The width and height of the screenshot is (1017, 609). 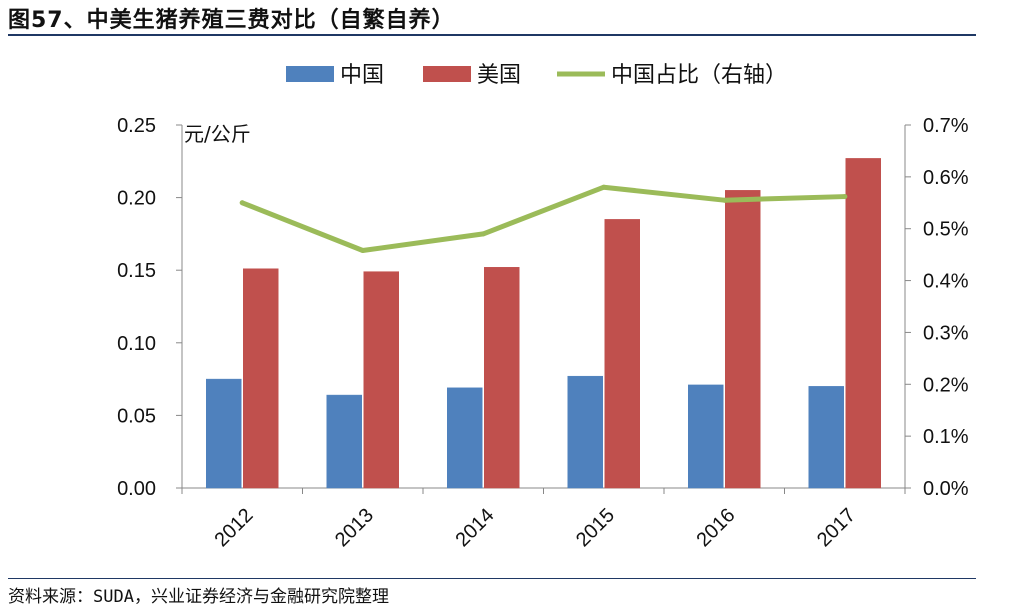 What do you see at coordinates (136, 126) in the screenshot?
I see `left-tick-label: 0.25` at bounding box center [136, 126].